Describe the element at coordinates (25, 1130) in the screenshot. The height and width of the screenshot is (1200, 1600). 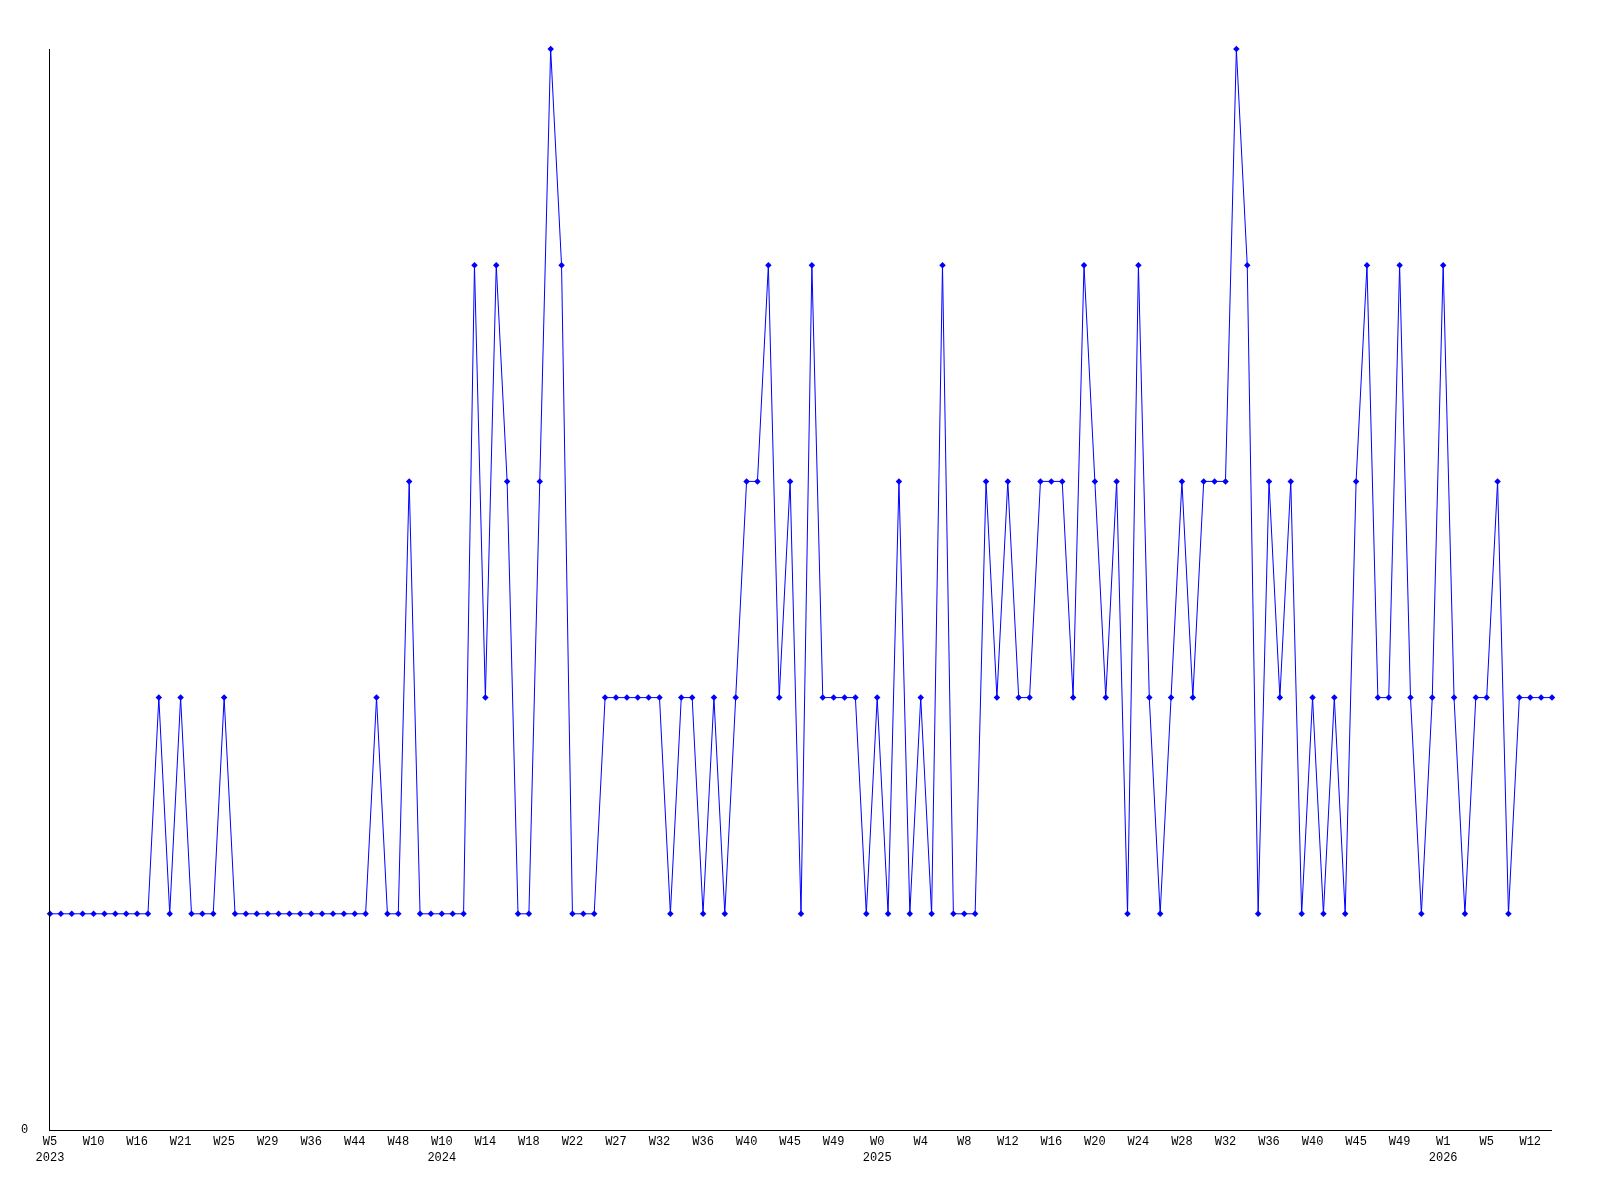
I see `text: 0` at that location.